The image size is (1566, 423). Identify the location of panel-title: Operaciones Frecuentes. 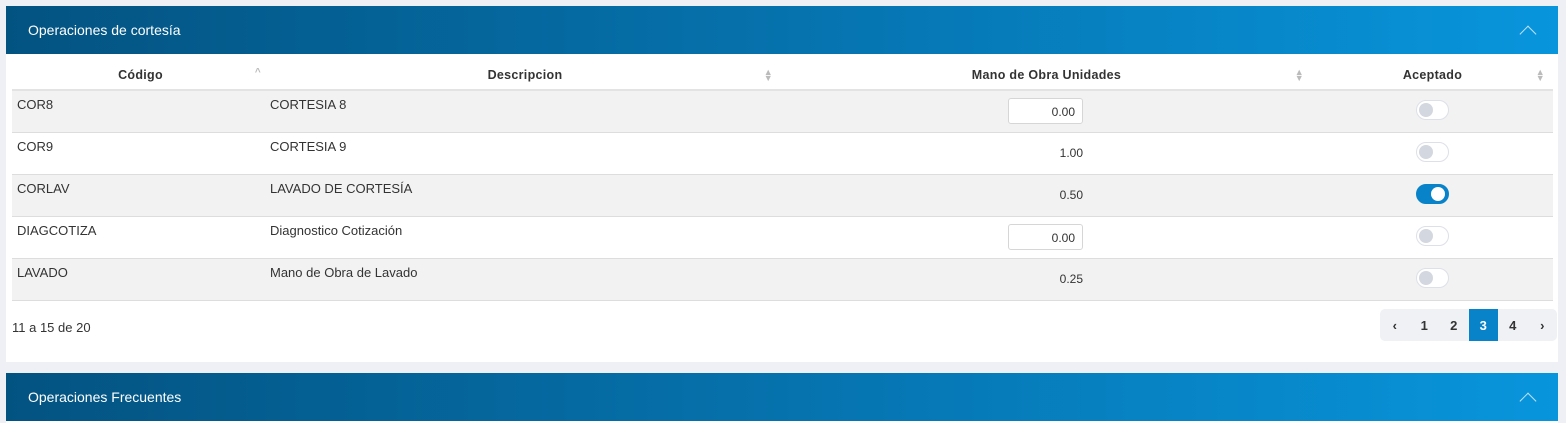
(105, 397).